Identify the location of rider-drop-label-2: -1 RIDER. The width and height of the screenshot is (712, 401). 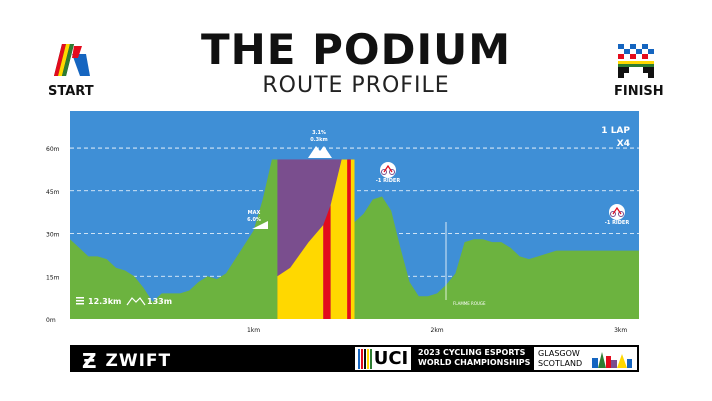
(617, 223).